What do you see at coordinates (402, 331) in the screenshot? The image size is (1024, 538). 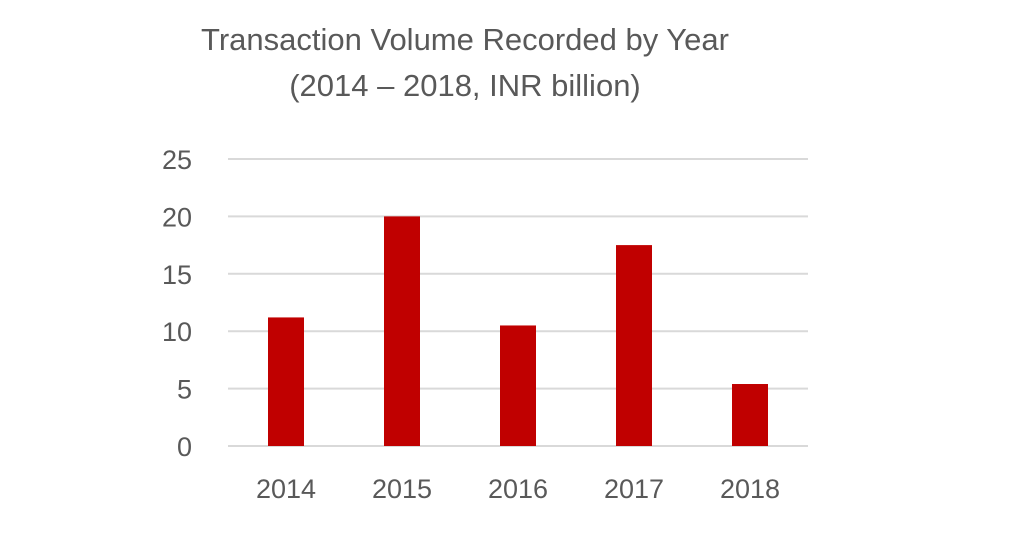 I see `bar-2015` at bounding box center [402, 331].